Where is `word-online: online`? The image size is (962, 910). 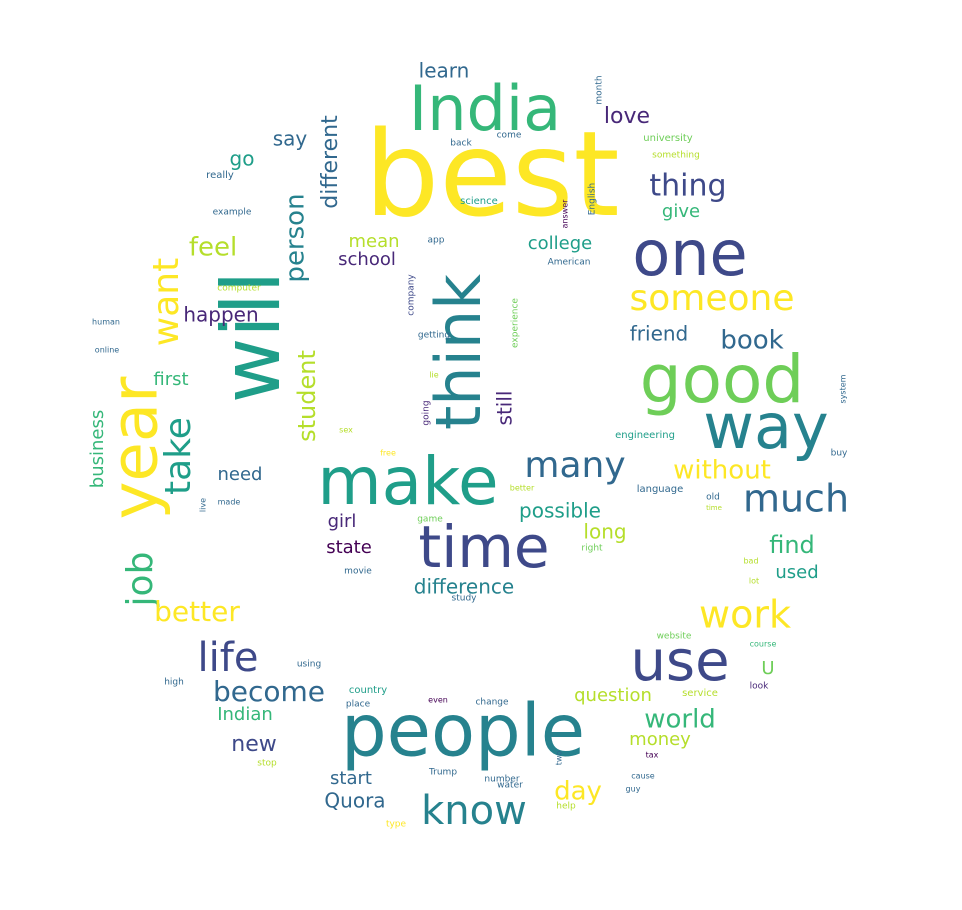
word-online: online is located at coordinates (107, 350).